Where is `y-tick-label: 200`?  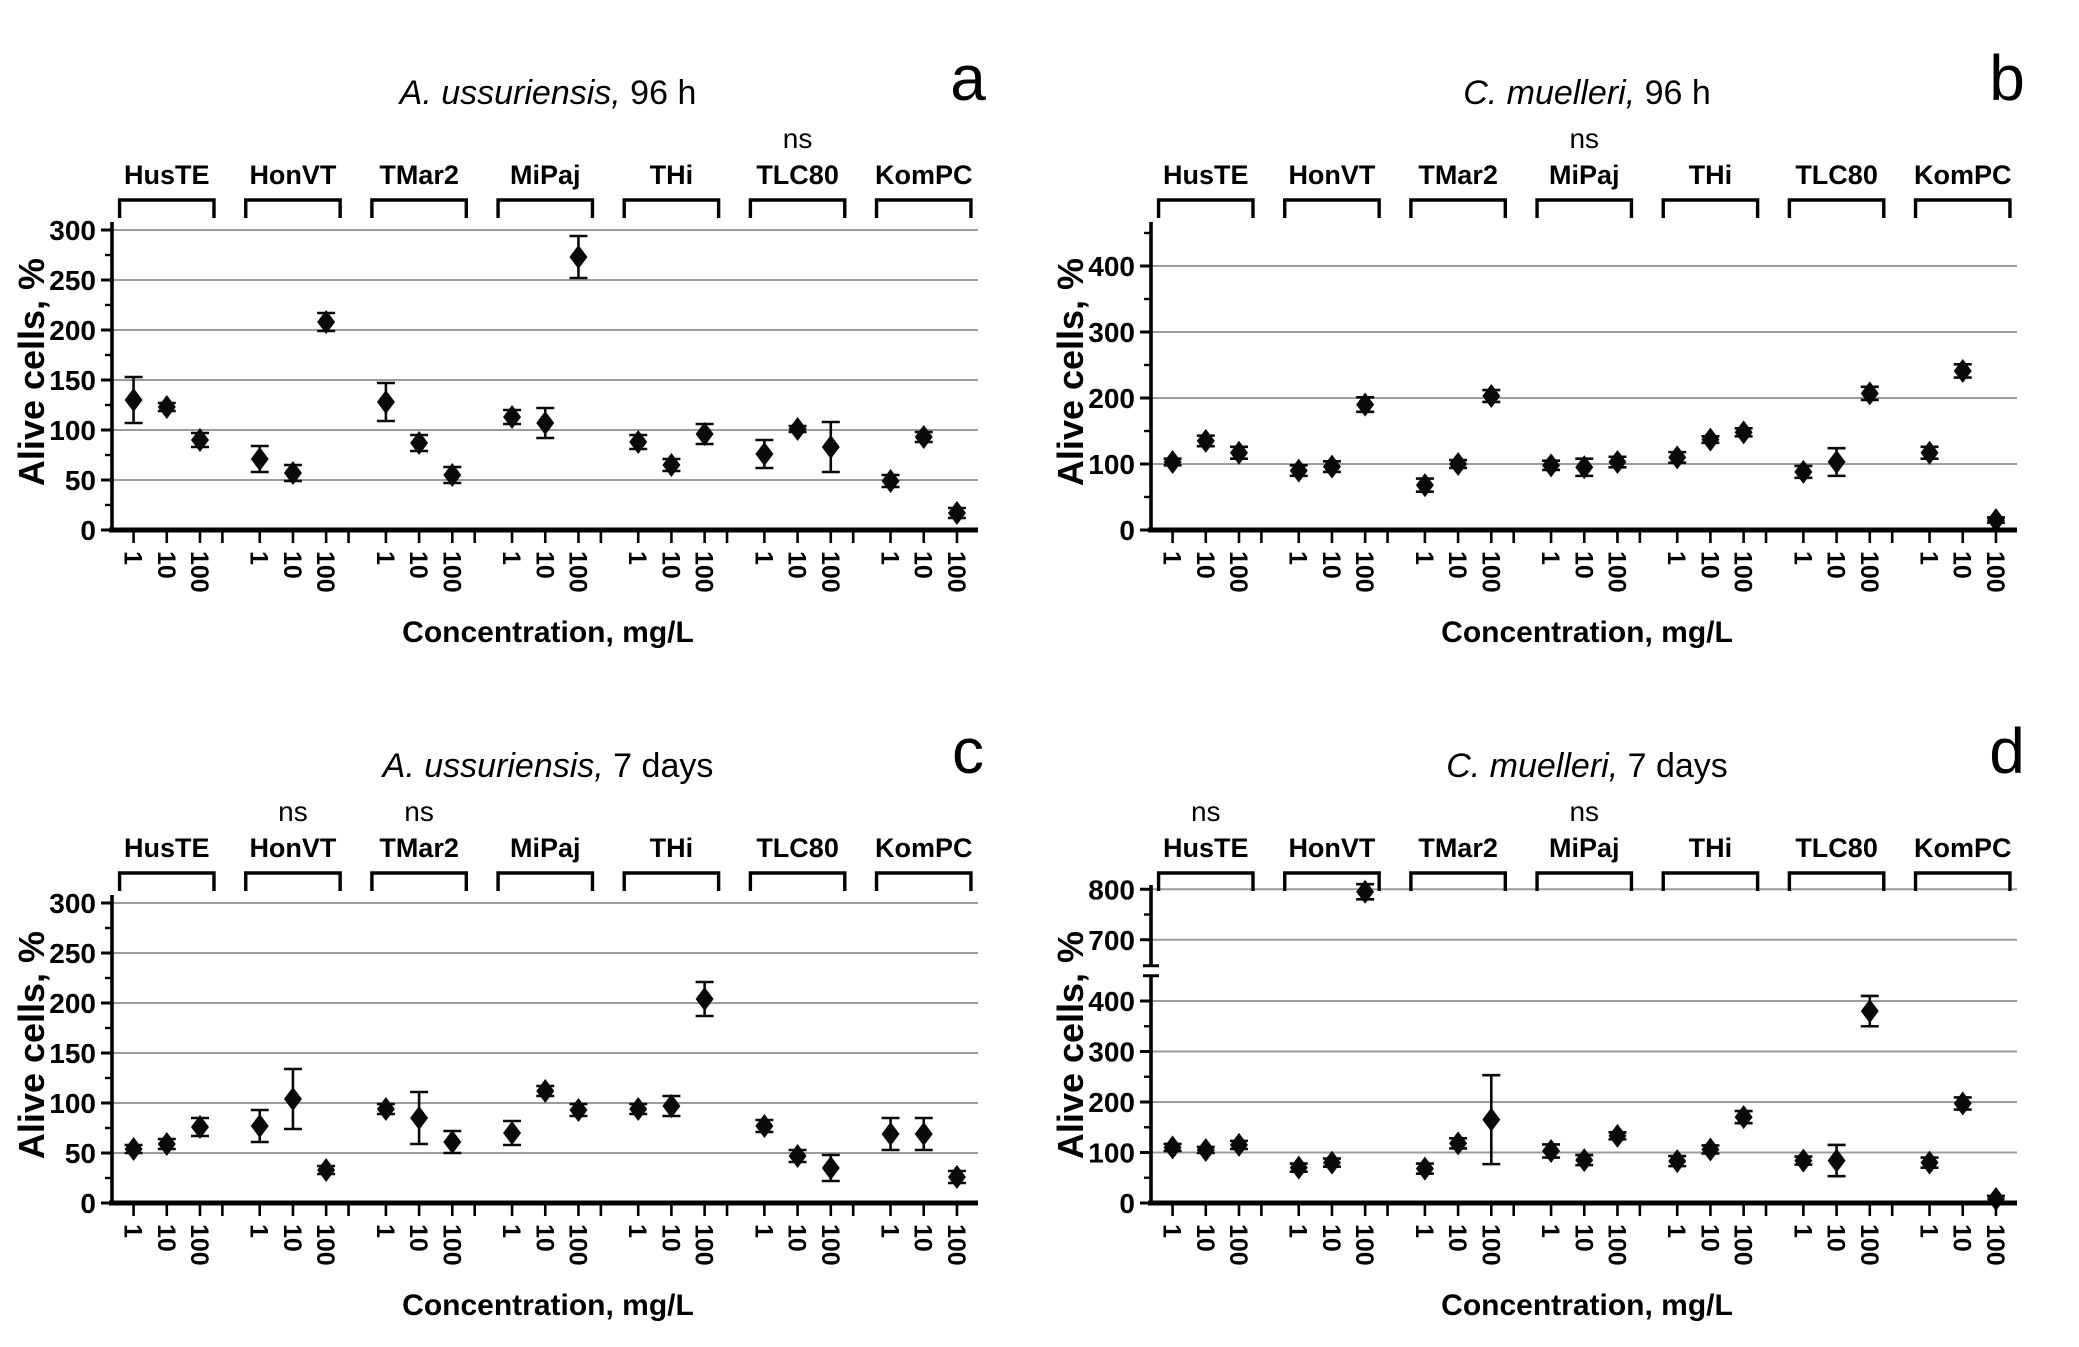 y-tick-label: 200 is located at coordinates (72, 330).